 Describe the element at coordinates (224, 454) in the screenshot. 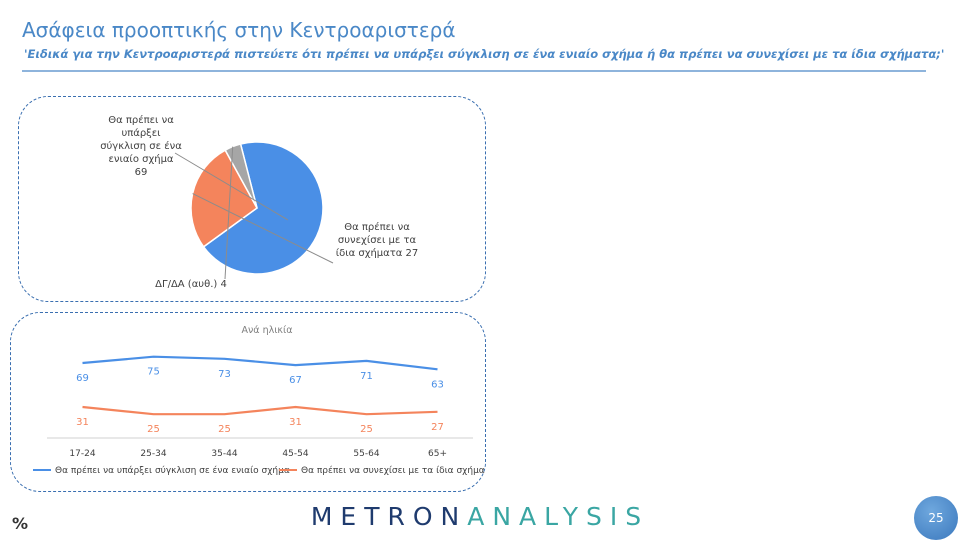

I see `x-tick-label: 35-44` at that location.